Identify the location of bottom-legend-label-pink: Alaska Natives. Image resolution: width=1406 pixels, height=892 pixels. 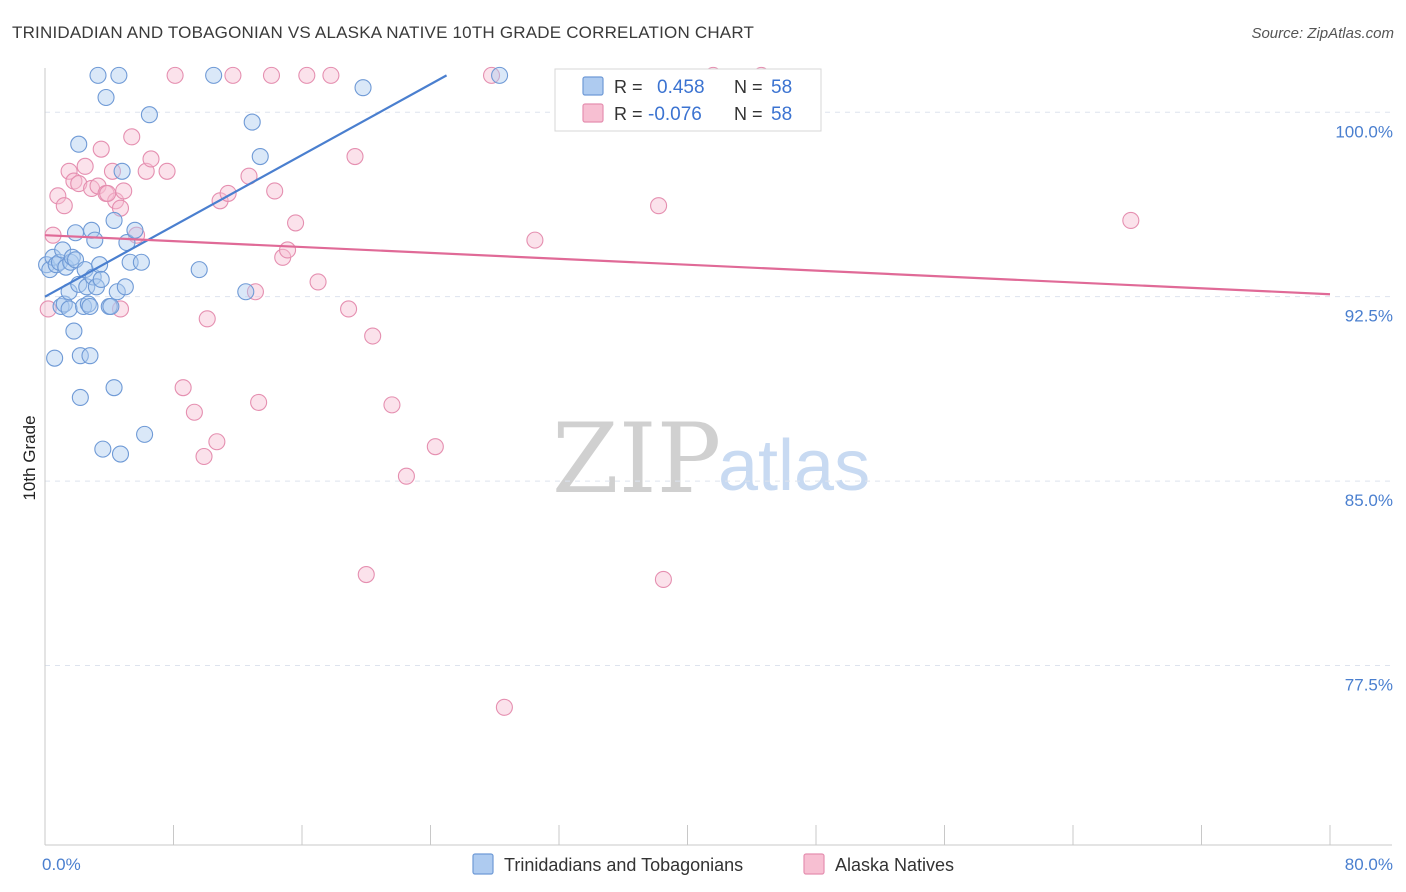
(894, 865).